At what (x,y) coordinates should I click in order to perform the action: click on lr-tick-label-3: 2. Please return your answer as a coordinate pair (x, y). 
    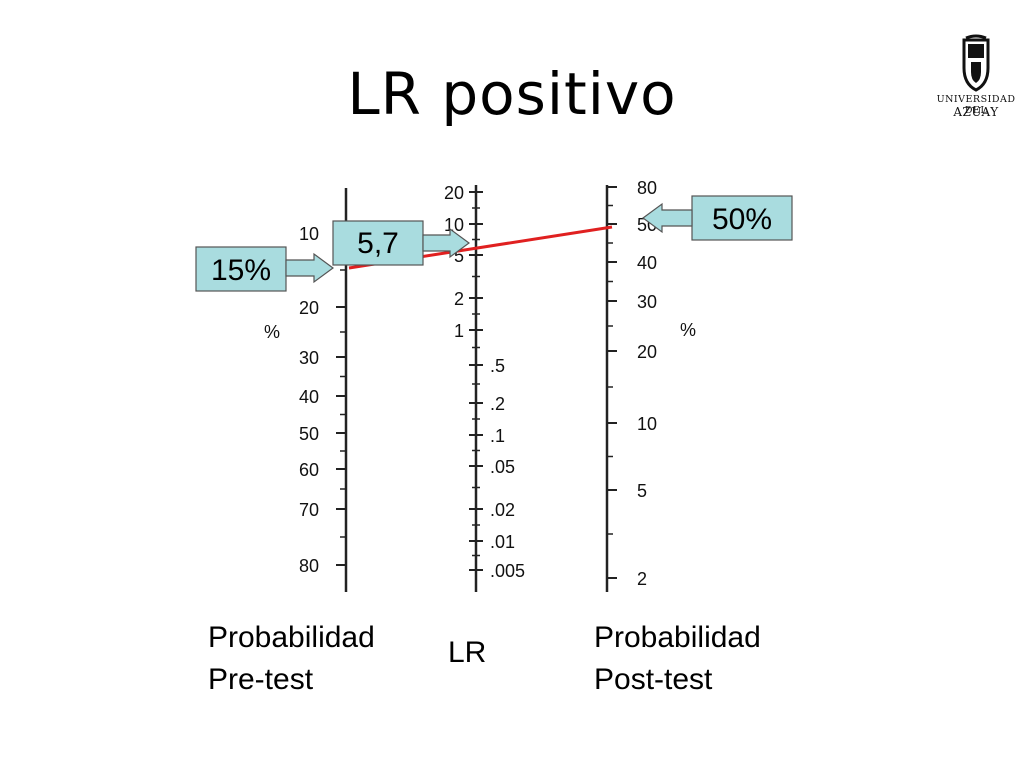
    Looking at the image, I should click on (459, 299).